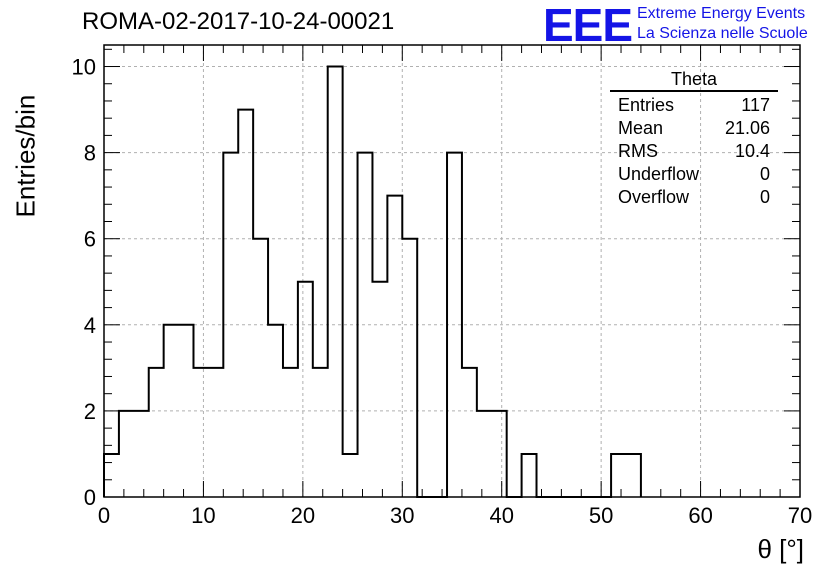 The width and height of the screenshot is (836, 572). I want to click on x-tick-label: 50, so click(601, 515).